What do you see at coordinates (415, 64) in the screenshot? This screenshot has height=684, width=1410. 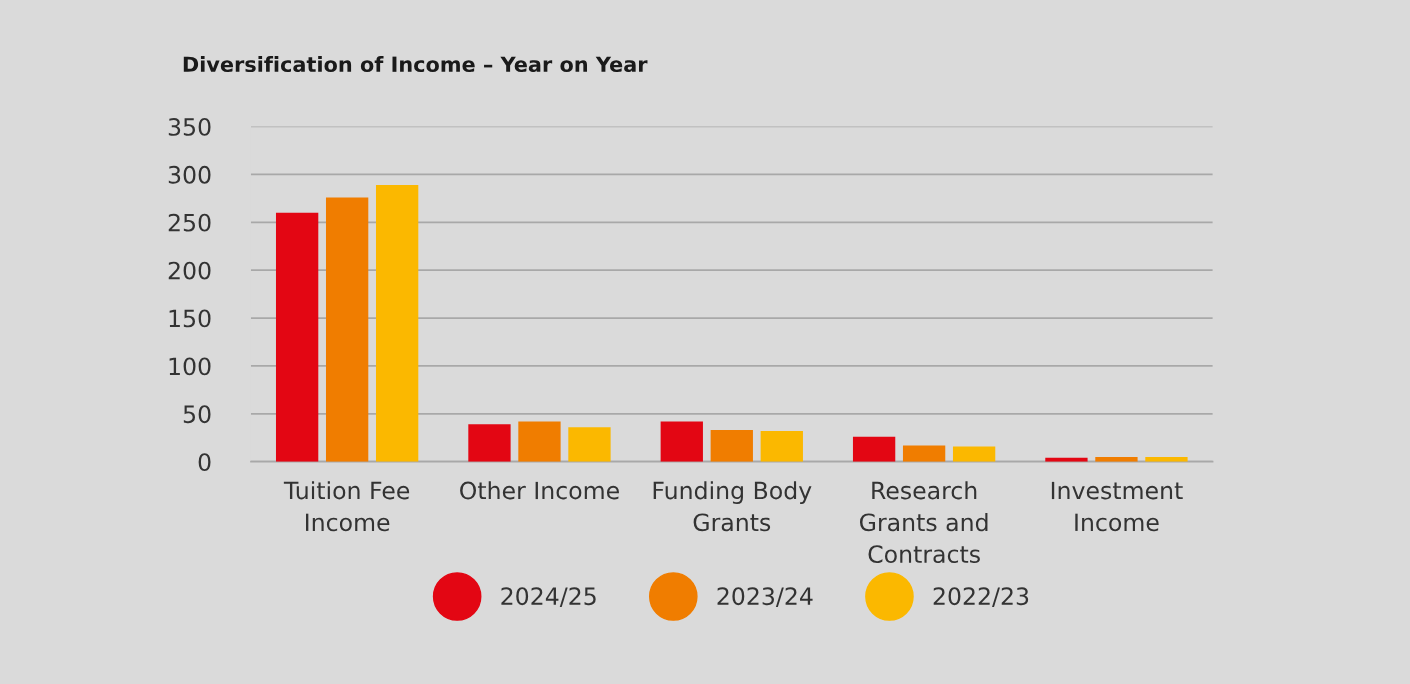 I see `chart-title: Diversification of Income – Year on Year` at bounding box center [415, 64].